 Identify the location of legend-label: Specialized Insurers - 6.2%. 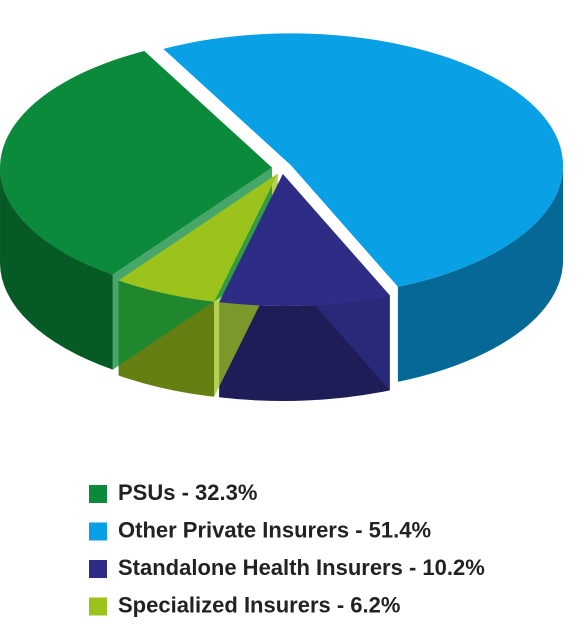
(259, 604).